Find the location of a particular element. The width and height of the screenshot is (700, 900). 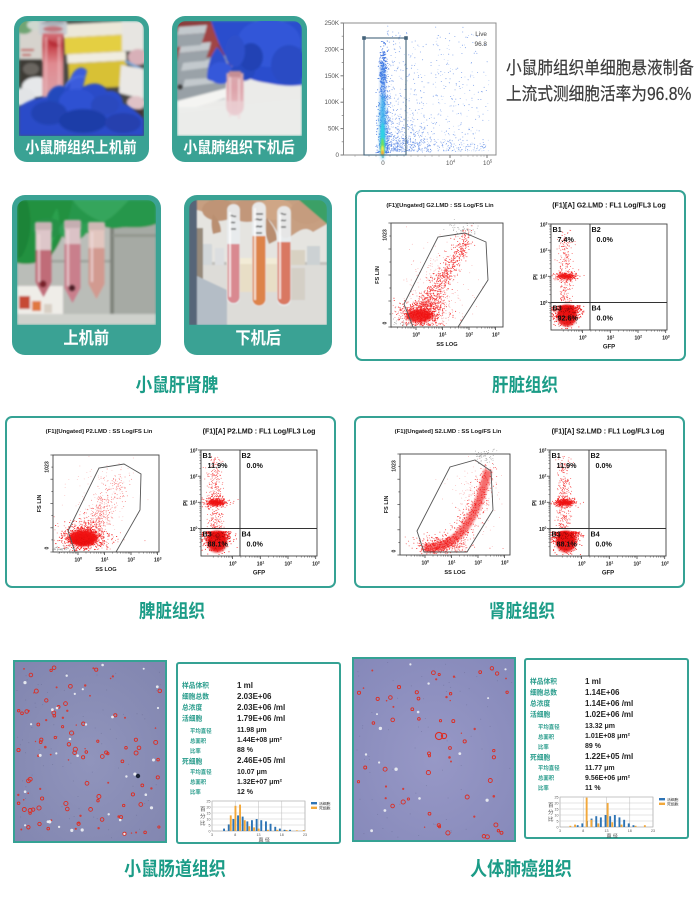

svg-text: 92.6% is located at coordinates (568, 319).